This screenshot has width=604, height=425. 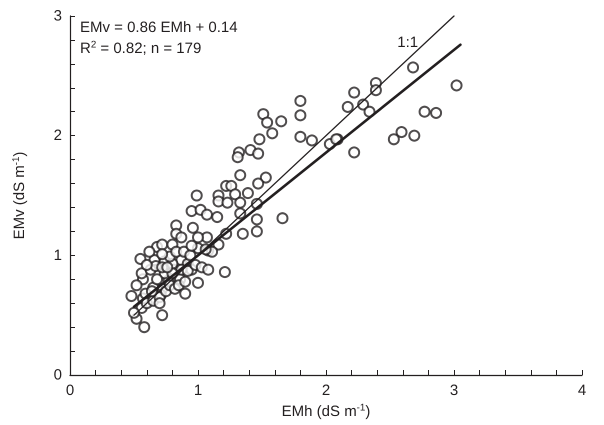 I want to click on y-tick-label: 1, so click(x=58, y=255).